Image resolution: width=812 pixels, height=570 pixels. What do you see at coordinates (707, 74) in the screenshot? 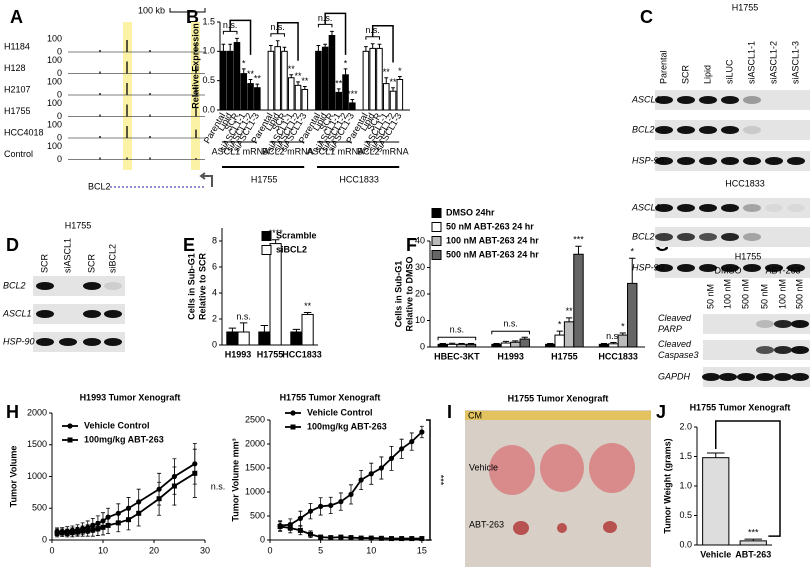
I see `lane-label: Lipid` at bounding box center [707, 74].